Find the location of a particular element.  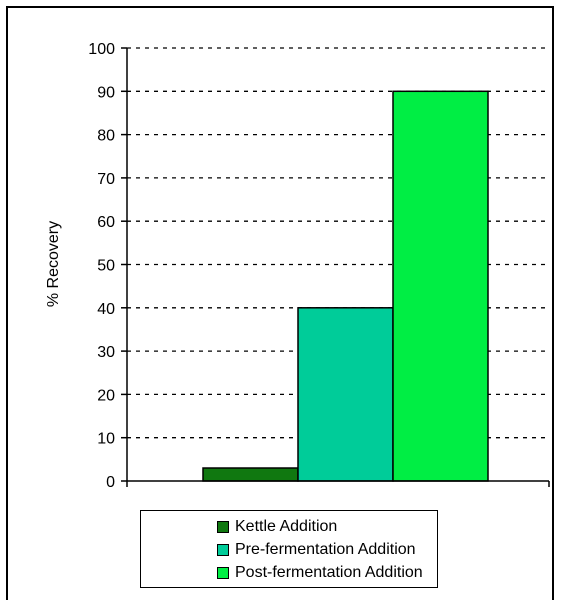

legend-item: Pre-fermentation Addition is located at coordinates (327, 549).